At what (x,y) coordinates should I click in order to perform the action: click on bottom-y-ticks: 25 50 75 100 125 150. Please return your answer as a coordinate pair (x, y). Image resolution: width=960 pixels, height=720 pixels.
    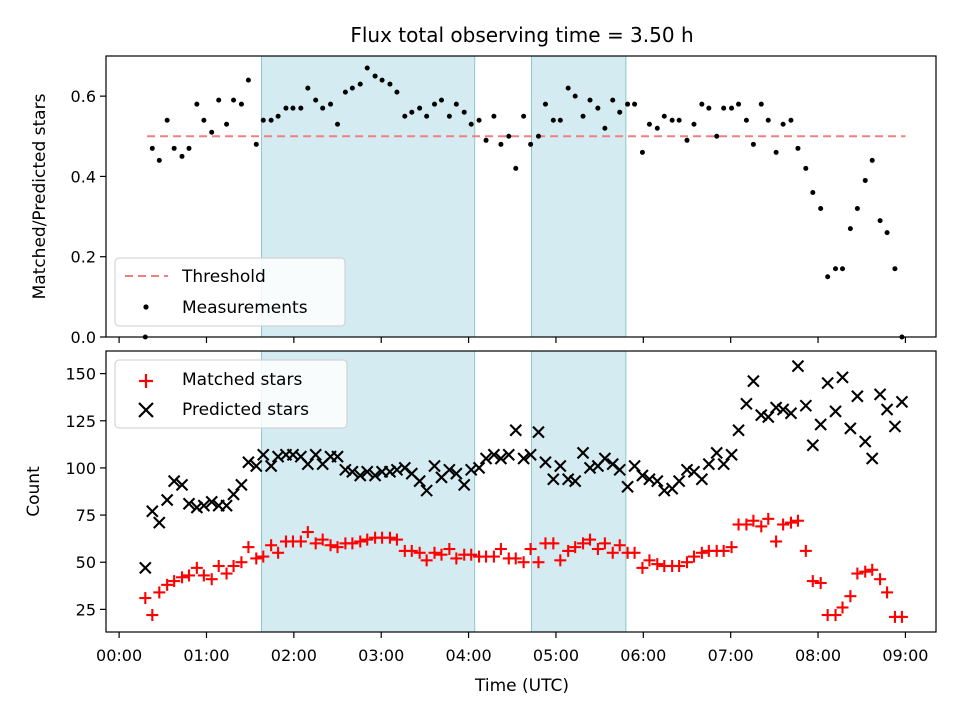
    Looking at the image, I should click on (85, 492).